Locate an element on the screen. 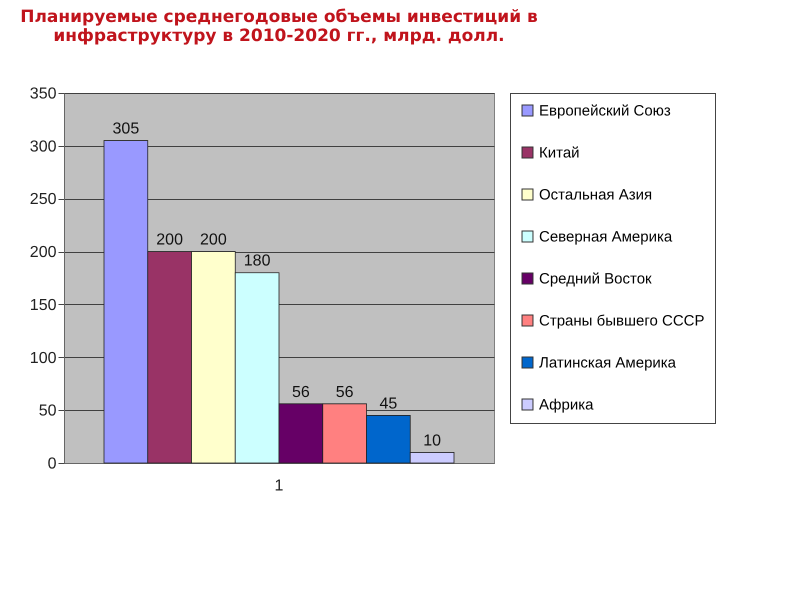 This screenshot has height=600, width=800. legend-label: Африка is located at coordinates (566, 405).